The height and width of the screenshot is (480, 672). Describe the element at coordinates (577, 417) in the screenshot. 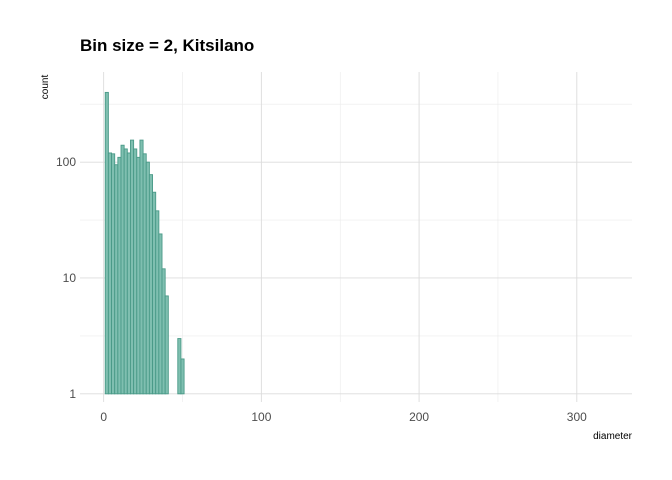

I see `x-tick-label: 300` at that location.